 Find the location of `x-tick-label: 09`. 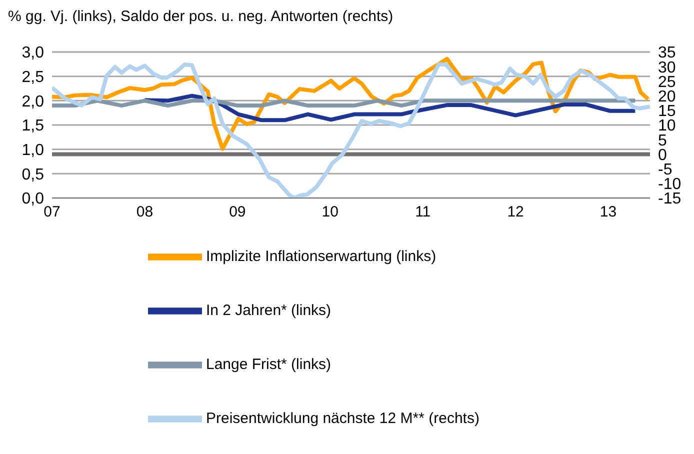

x-tick-label: 09 is located at coordinates (237, 212).